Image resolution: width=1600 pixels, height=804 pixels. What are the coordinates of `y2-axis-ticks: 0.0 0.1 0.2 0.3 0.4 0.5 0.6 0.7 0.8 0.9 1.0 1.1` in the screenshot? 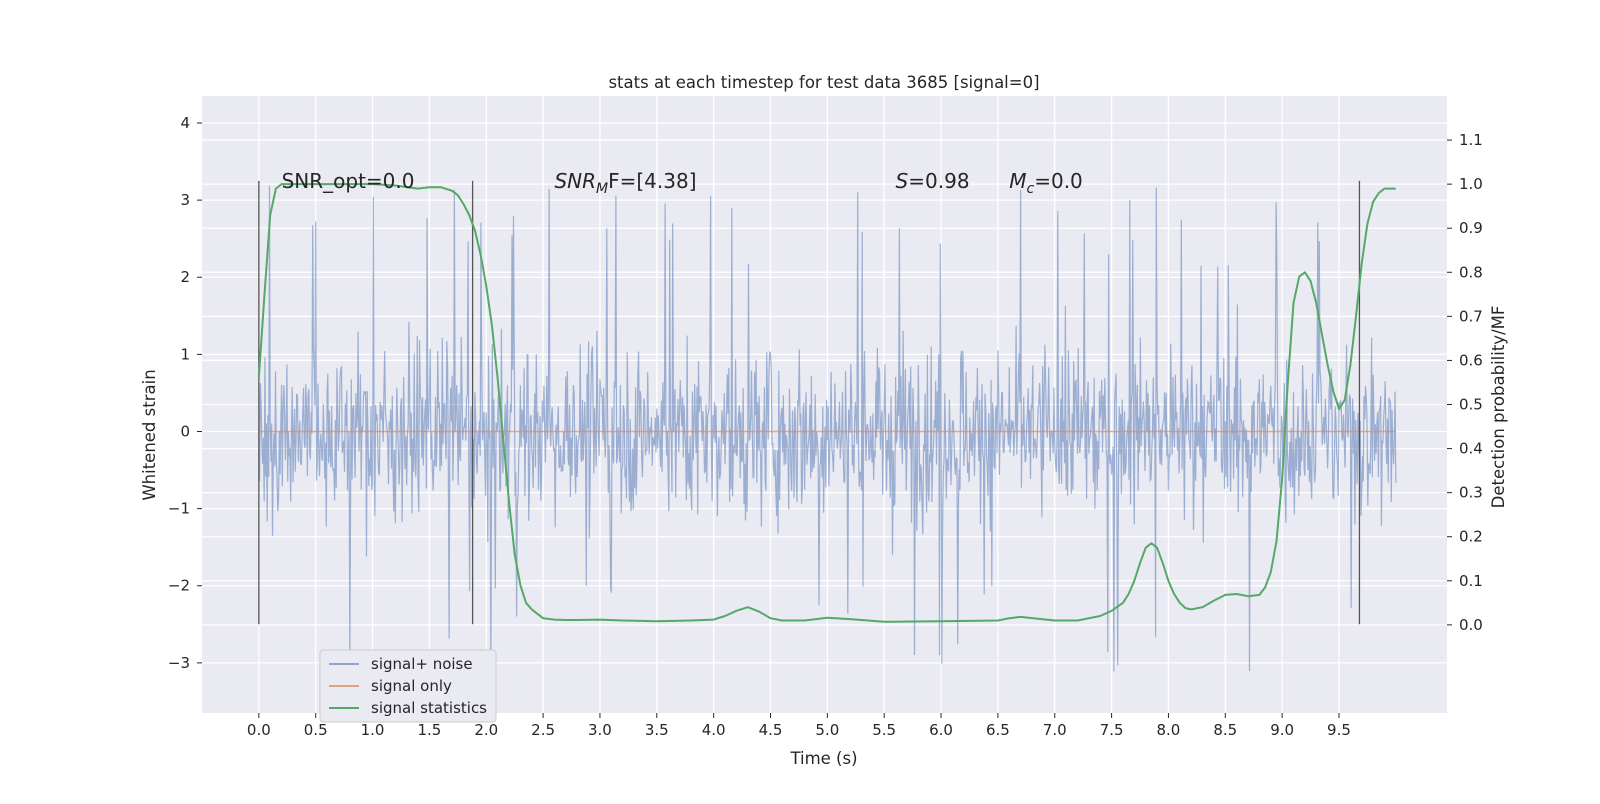 It's located at (1465, 382).